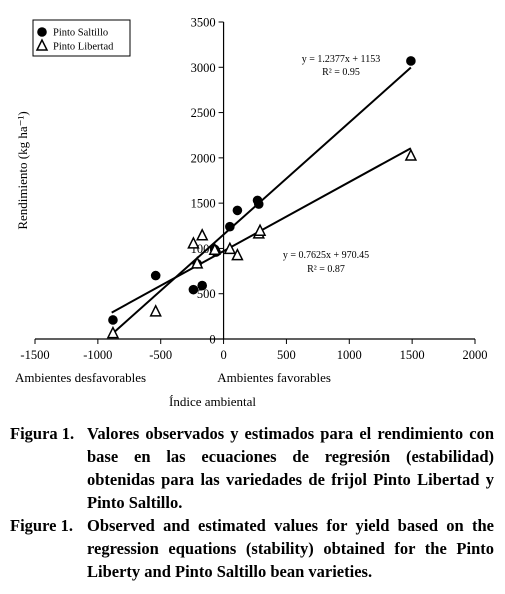 This screenshot has width=505, height=594. What do you see at coordinates (42, 433) in the screenshot?
I see `caption-spanish-label: Figura 1.` at bounding box center [42, 433].